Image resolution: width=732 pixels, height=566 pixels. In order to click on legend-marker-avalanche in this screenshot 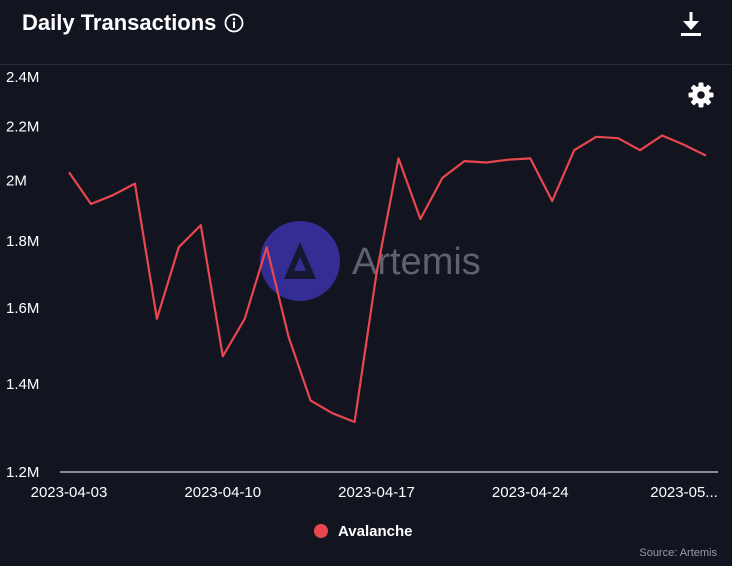, I will do `click(321, 531)`.